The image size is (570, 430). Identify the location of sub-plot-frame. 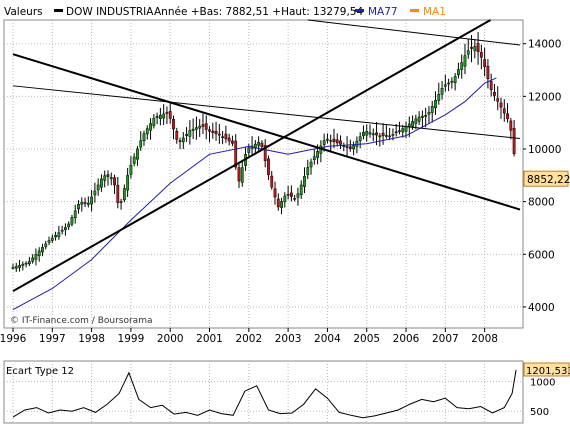
(263, 392).